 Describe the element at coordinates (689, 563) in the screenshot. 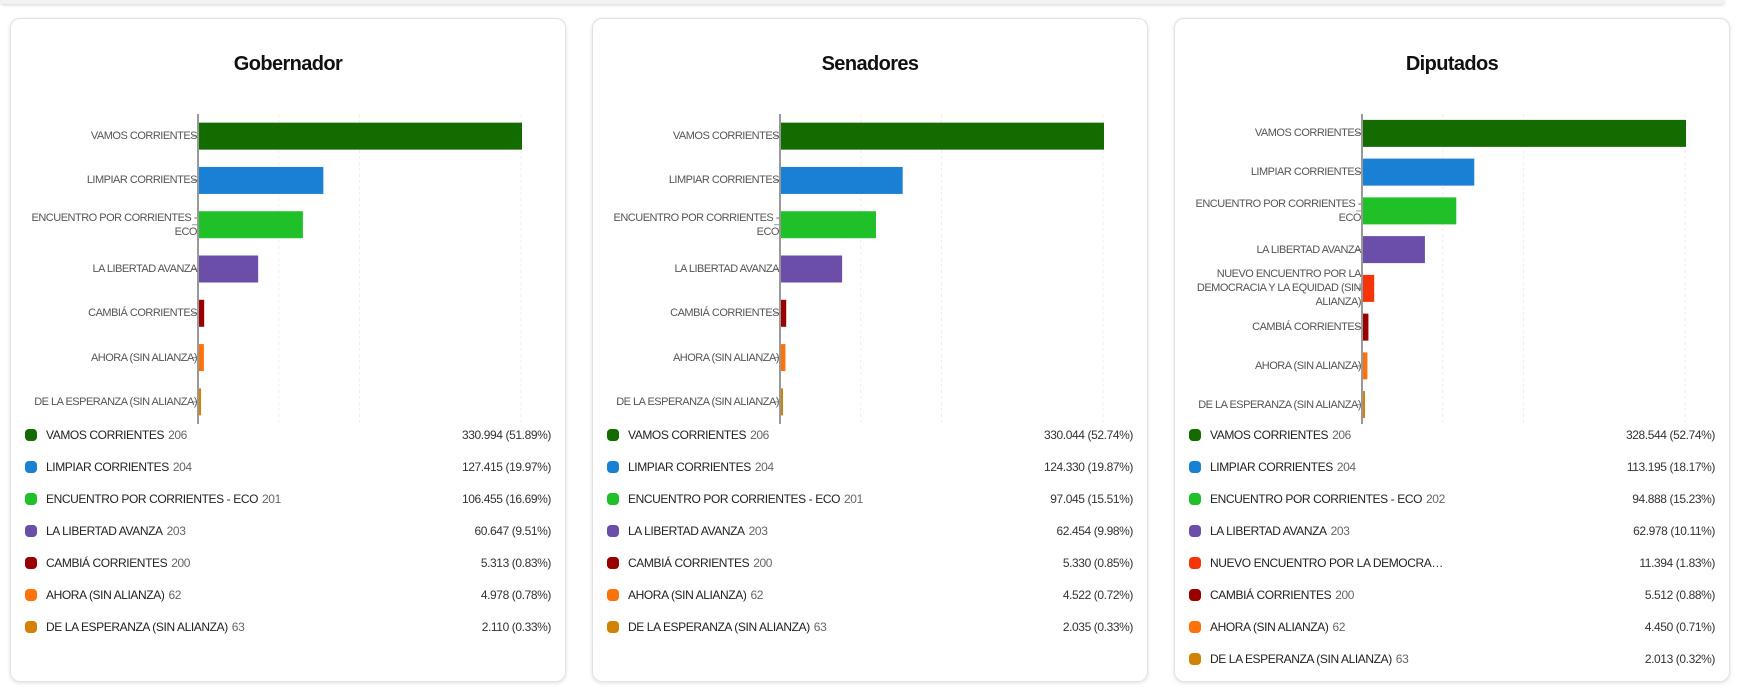

I see `legend-party-name: CAMBIÁ CORRIENTES` at that location.